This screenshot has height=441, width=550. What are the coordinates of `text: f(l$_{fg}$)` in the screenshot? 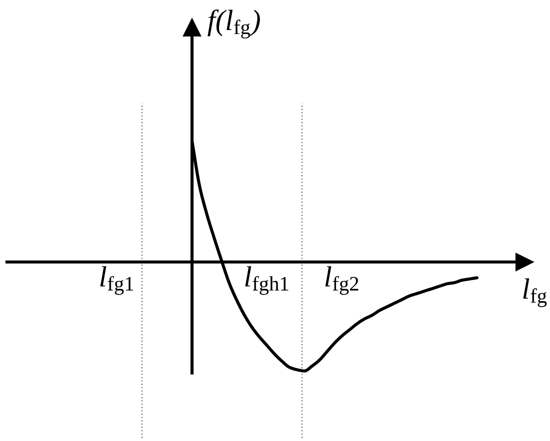 It's located at (234, 23).